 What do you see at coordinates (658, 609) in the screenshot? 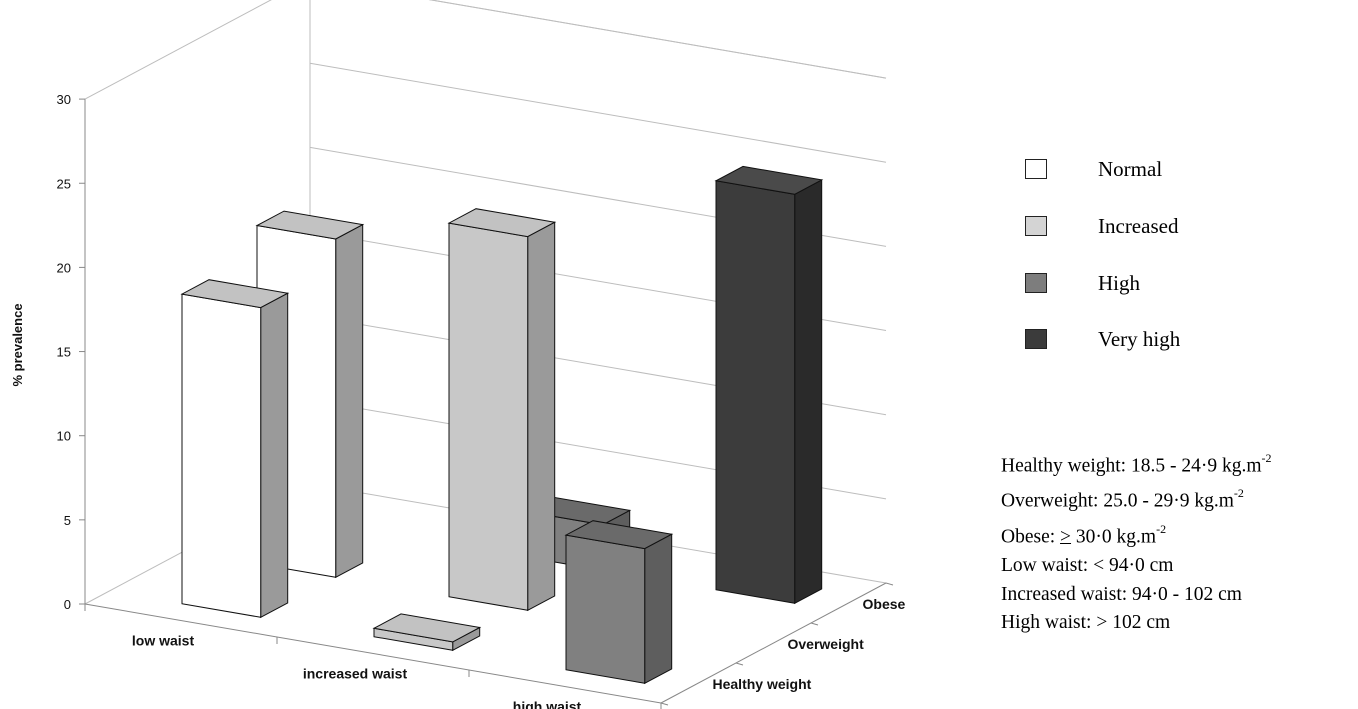
I see `bar-high-waist-healthy-weight-side` at bounding box center [658, 609].